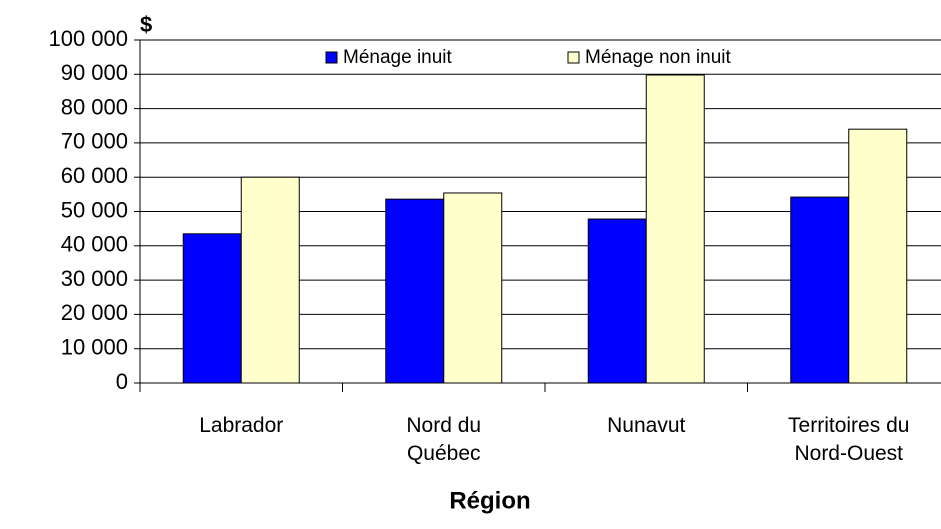 The height and width of the screenshot is (529, 941). Describe the element at coordinates (658, 57) in the screenshot. I see `legend-label: Ménage non inuit` at that location.